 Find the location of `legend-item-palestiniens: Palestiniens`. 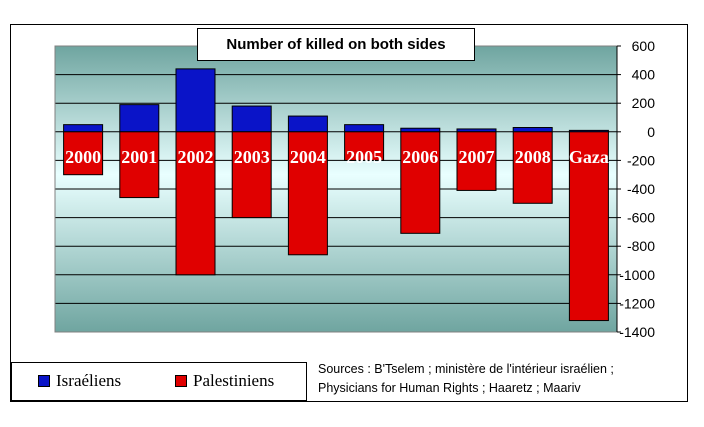

legend-item-palestiniens: Palestiniens is located at coordinates (224, 381).